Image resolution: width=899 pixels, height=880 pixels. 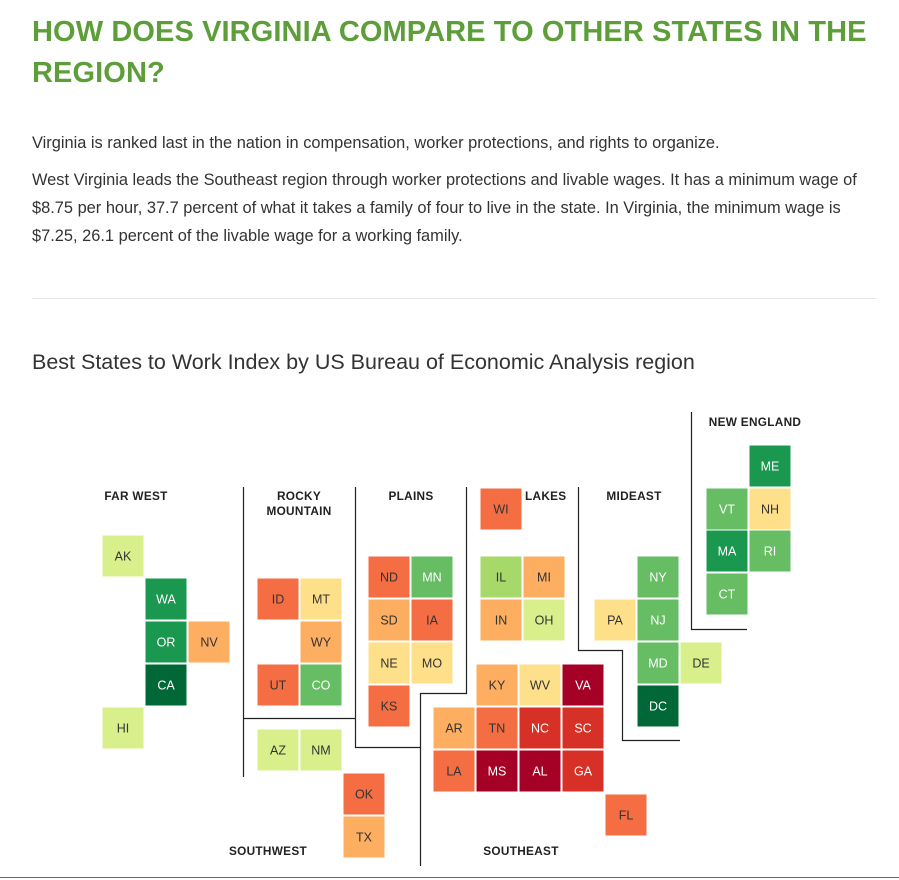 I want to click on state-cell-oh, so click(x=544, y=620).